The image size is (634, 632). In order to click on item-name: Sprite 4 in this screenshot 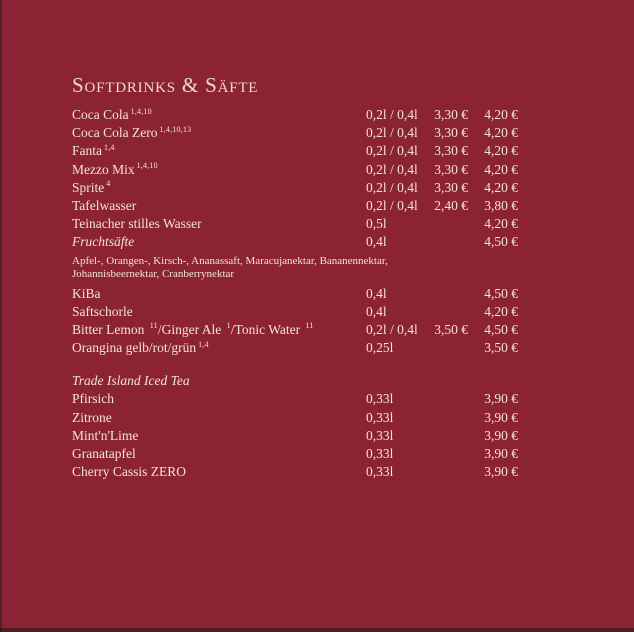, I will do `click(219, 188)`.